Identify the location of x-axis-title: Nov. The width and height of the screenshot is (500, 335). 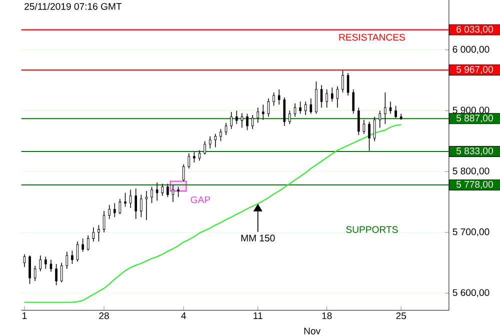
(312, 331).